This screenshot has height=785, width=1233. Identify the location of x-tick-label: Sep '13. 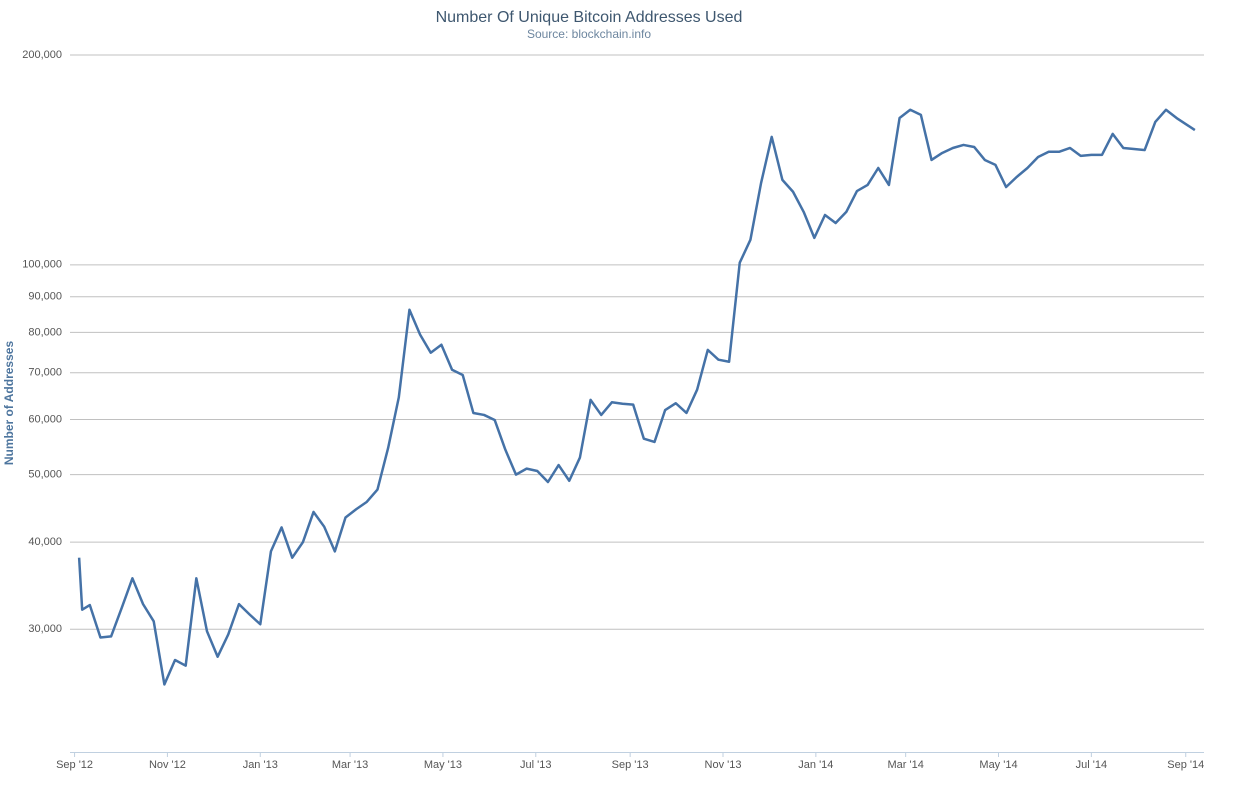
(630, 765).